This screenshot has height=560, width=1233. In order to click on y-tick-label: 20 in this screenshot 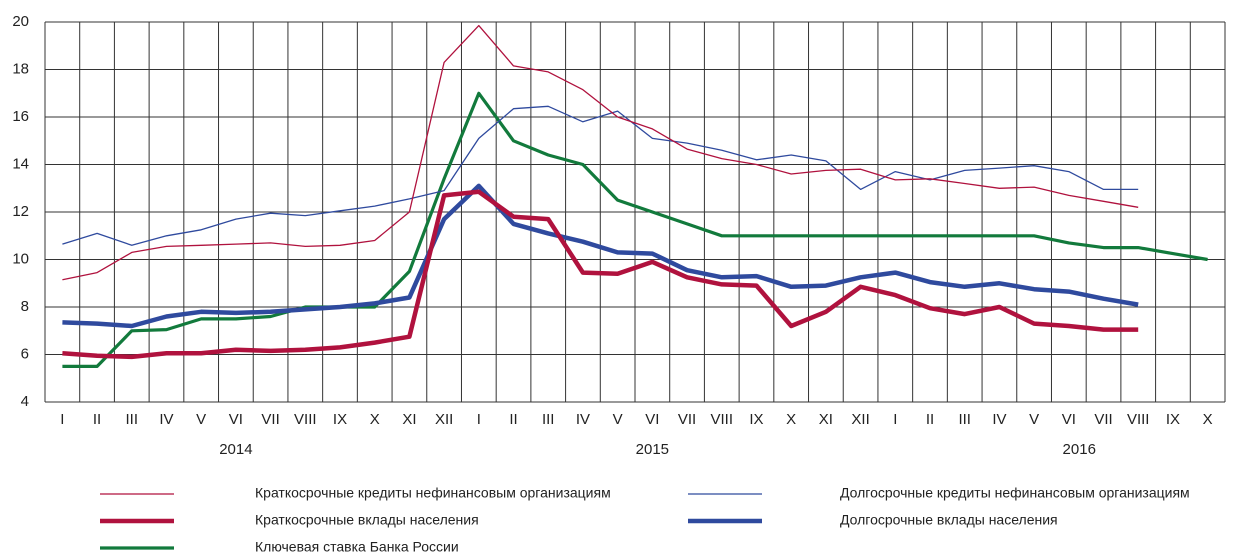, I will do `click(20, 21)`.